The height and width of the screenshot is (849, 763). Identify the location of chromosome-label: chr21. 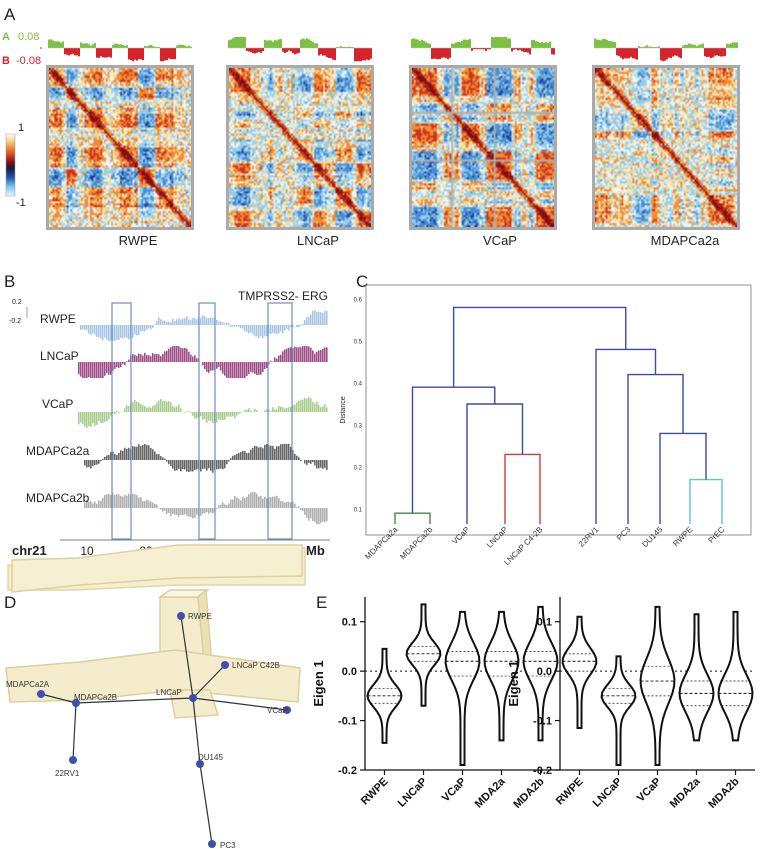
(29, 550).